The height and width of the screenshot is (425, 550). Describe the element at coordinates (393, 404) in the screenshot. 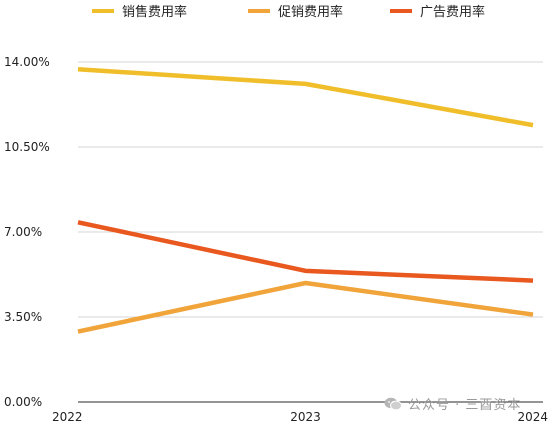

I see `wechat-icon` at that location.